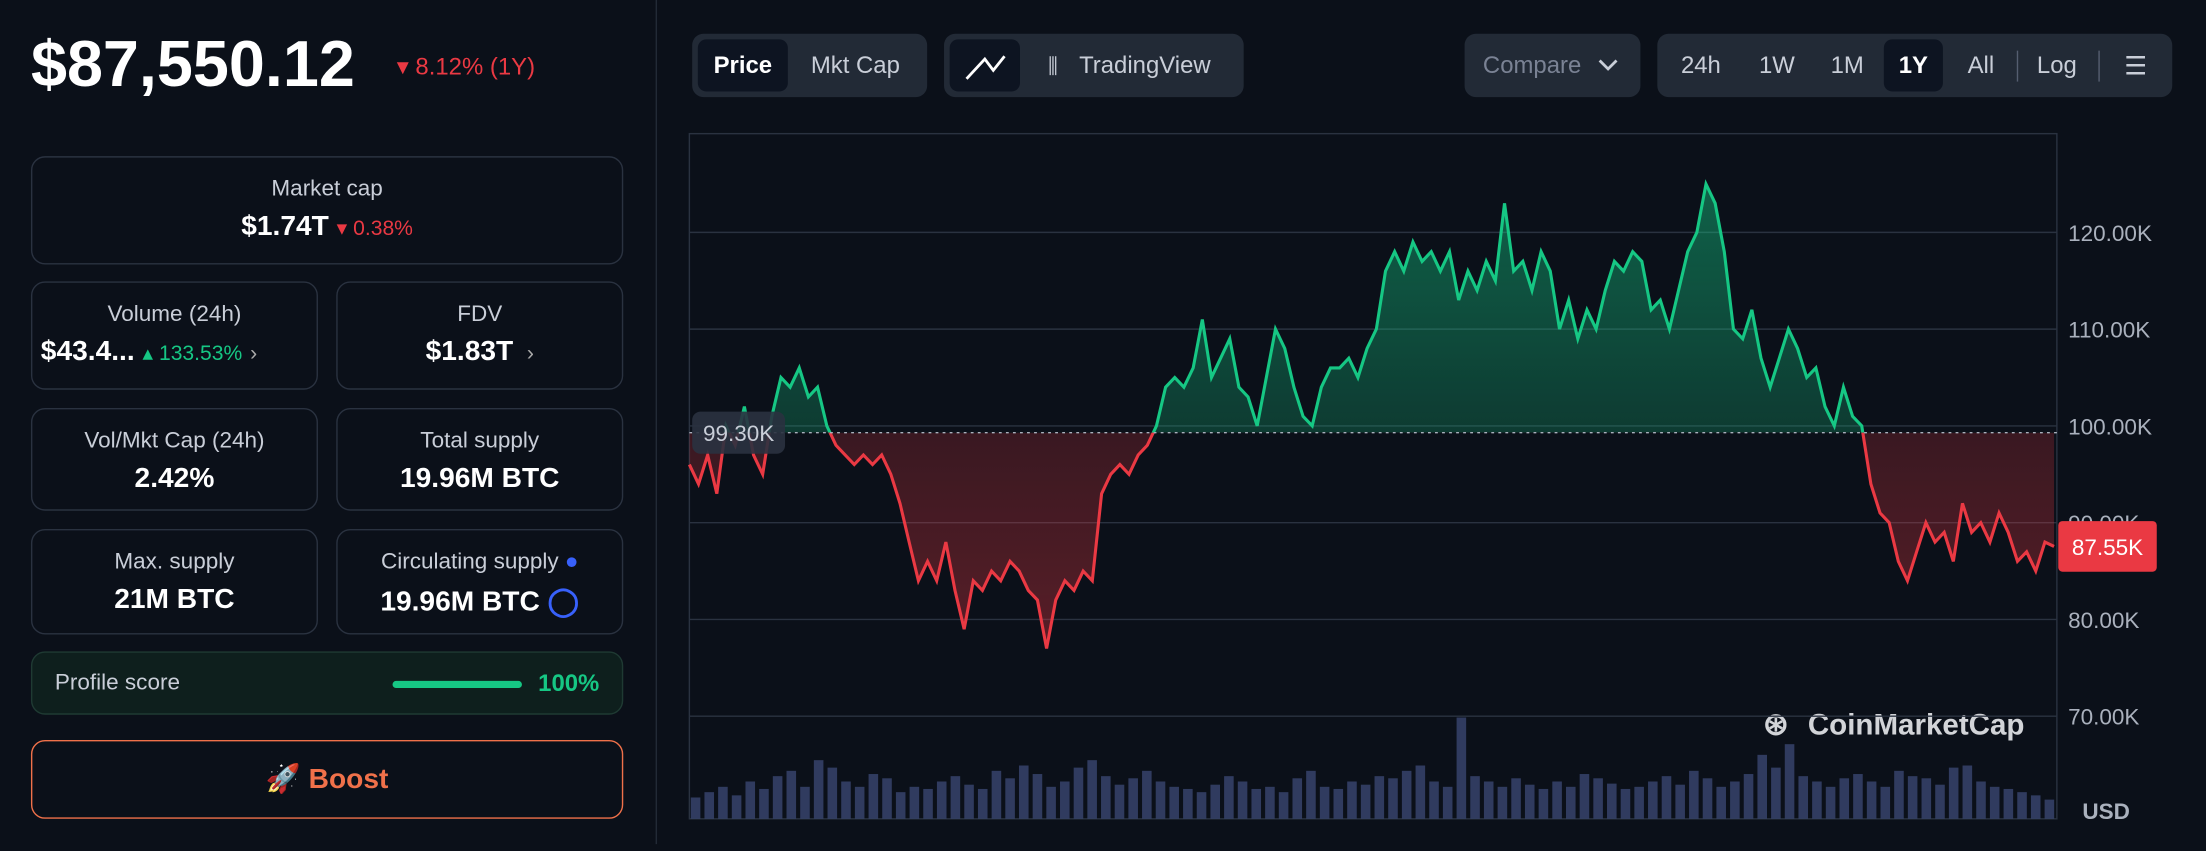 The height and width of the screenshot is (851, 2206). Describe the element at coordinates (174, 478) in the screenshot. I see `value: 2.42%` at that location.